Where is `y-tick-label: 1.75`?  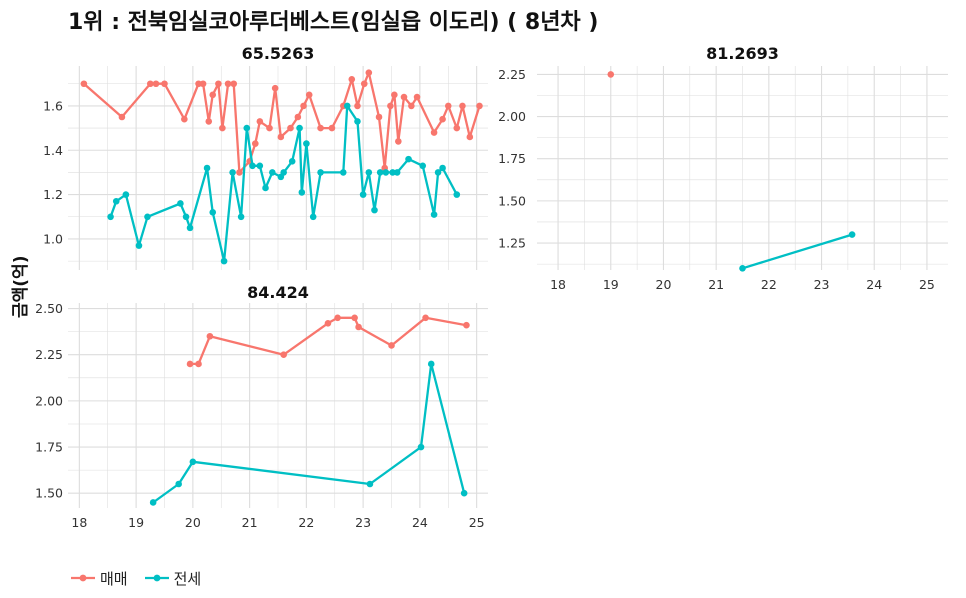
y-tick-label: 1.75 is located at coordinates (512, 158).